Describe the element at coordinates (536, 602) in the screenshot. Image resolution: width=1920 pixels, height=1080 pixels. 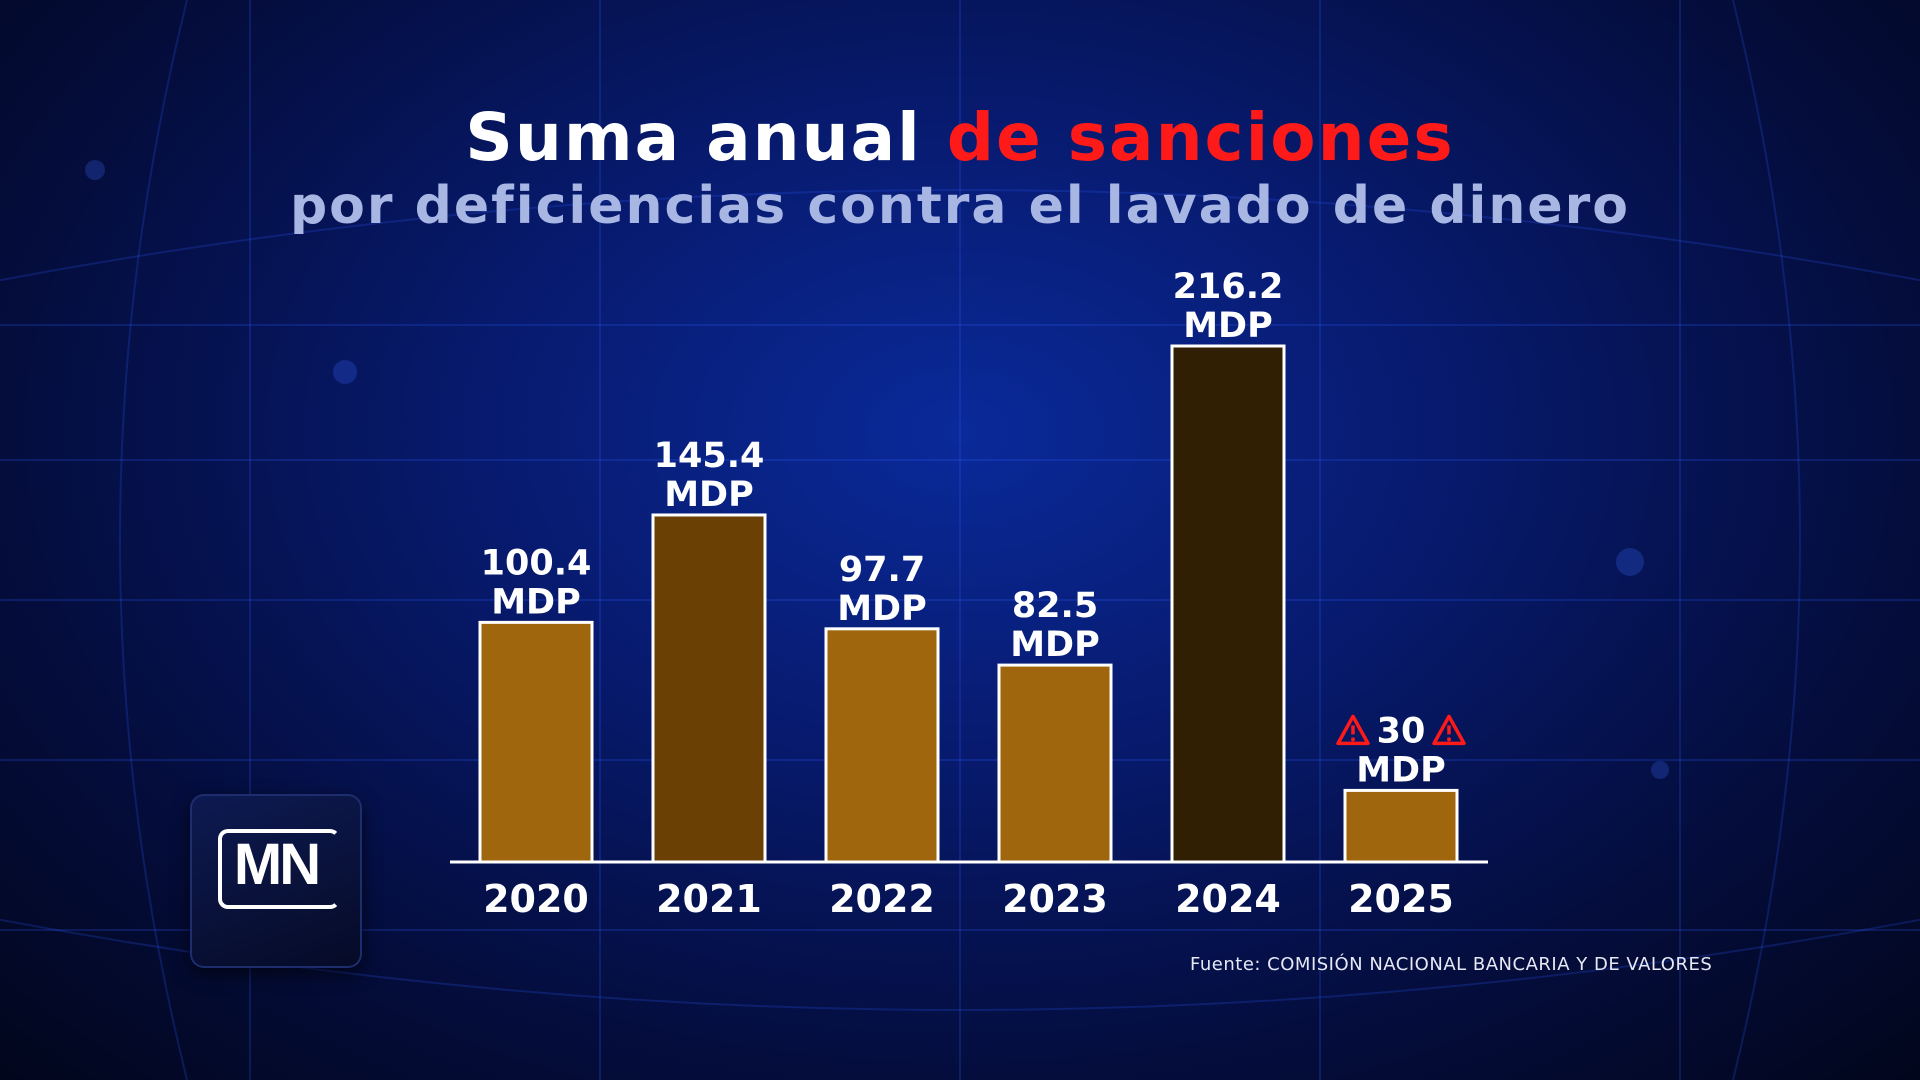
I see `unit-label-2020: MDP` at that location.